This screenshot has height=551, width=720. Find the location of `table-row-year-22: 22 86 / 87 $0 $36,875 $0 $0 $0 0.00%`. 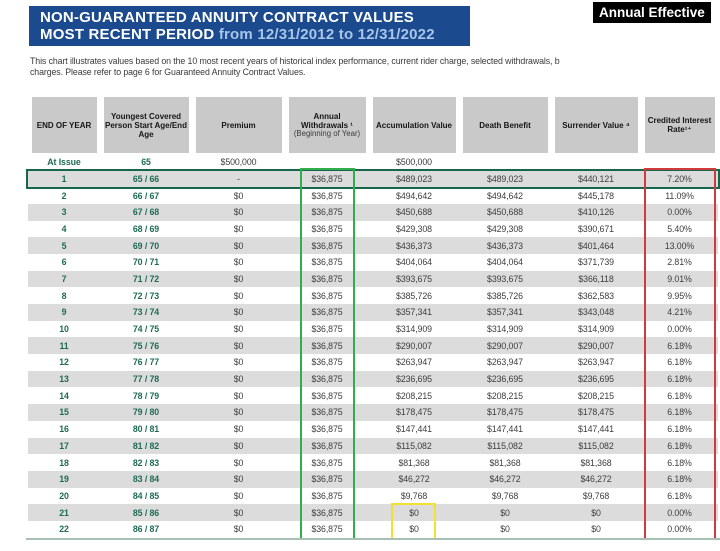

table-row-year-22: 22 86 / 87 $0 $36,875 $0 $0 $0 0.00% is located at coordinates (373, 529).